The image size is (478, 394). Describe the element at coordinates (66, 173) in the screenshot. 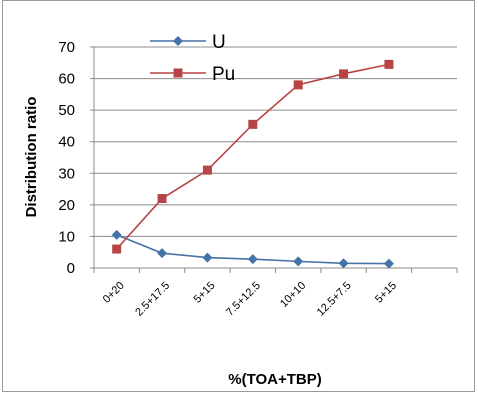

I see `y-tick-label: 30` at that location.